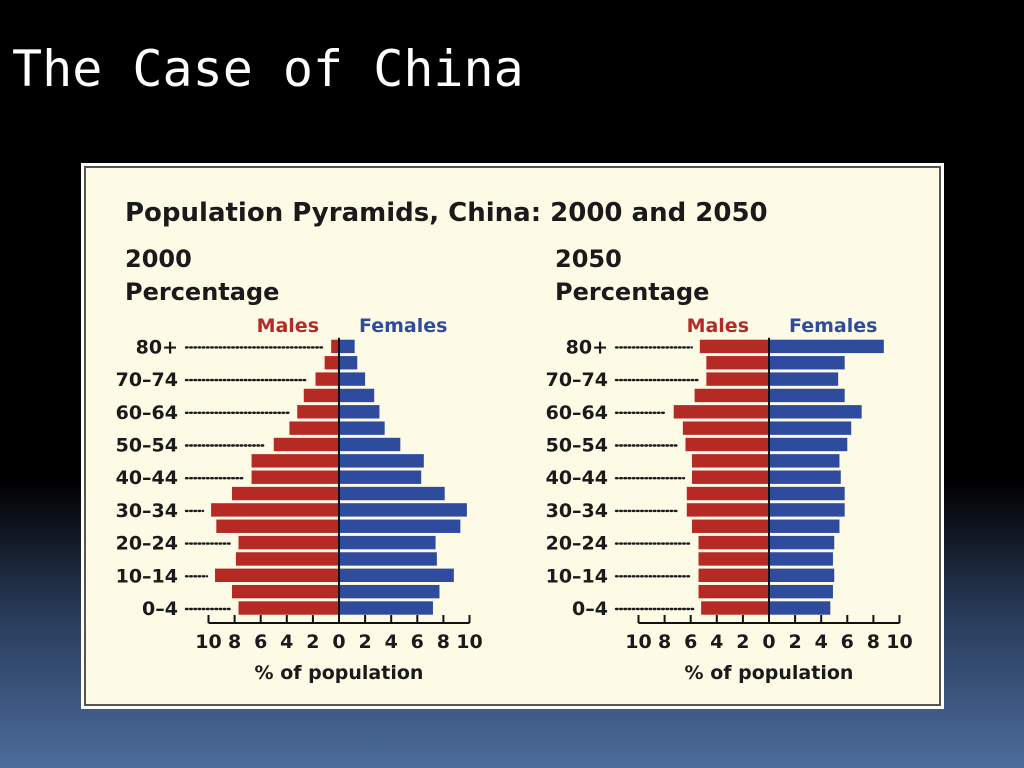  I want to click on pyramid-year-label: 2000, so click(158, 259).